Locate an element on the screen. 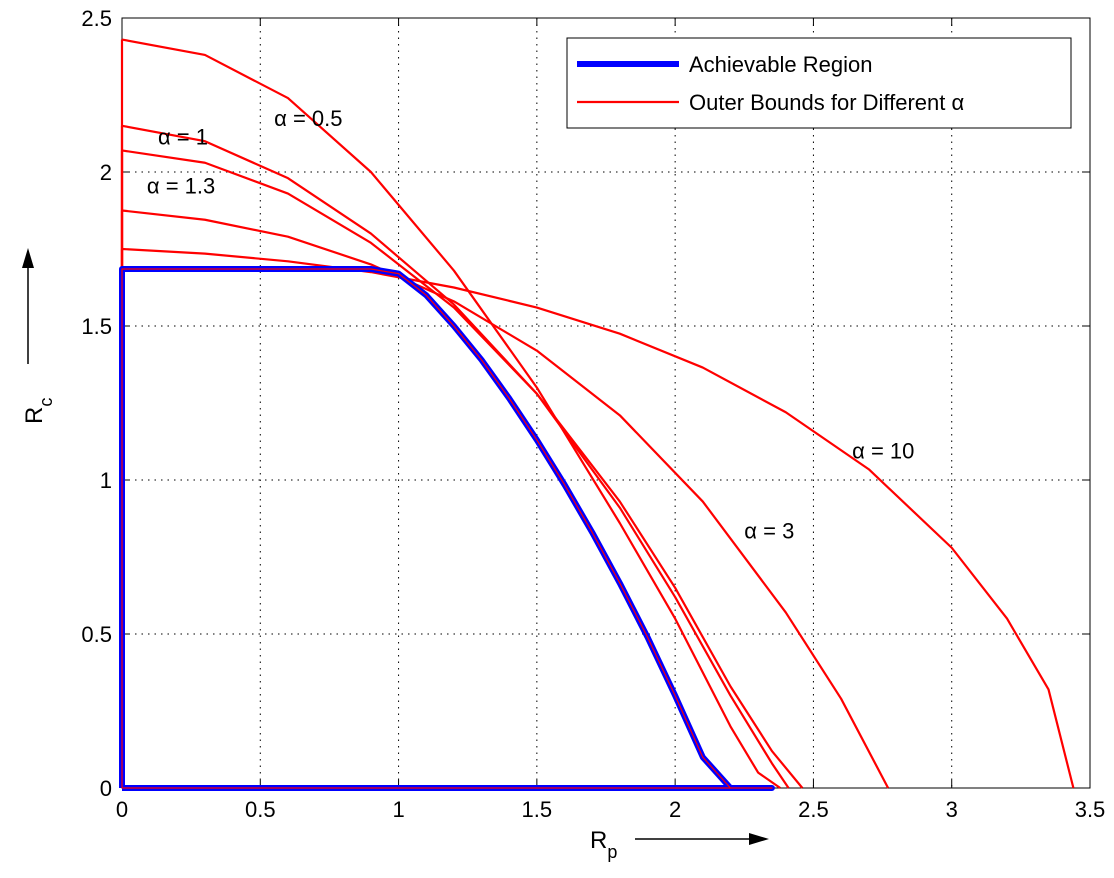 The width and height of the screenshot is (1114, 878). y-axis-label-sub: c is located at coordinates (46, 402).